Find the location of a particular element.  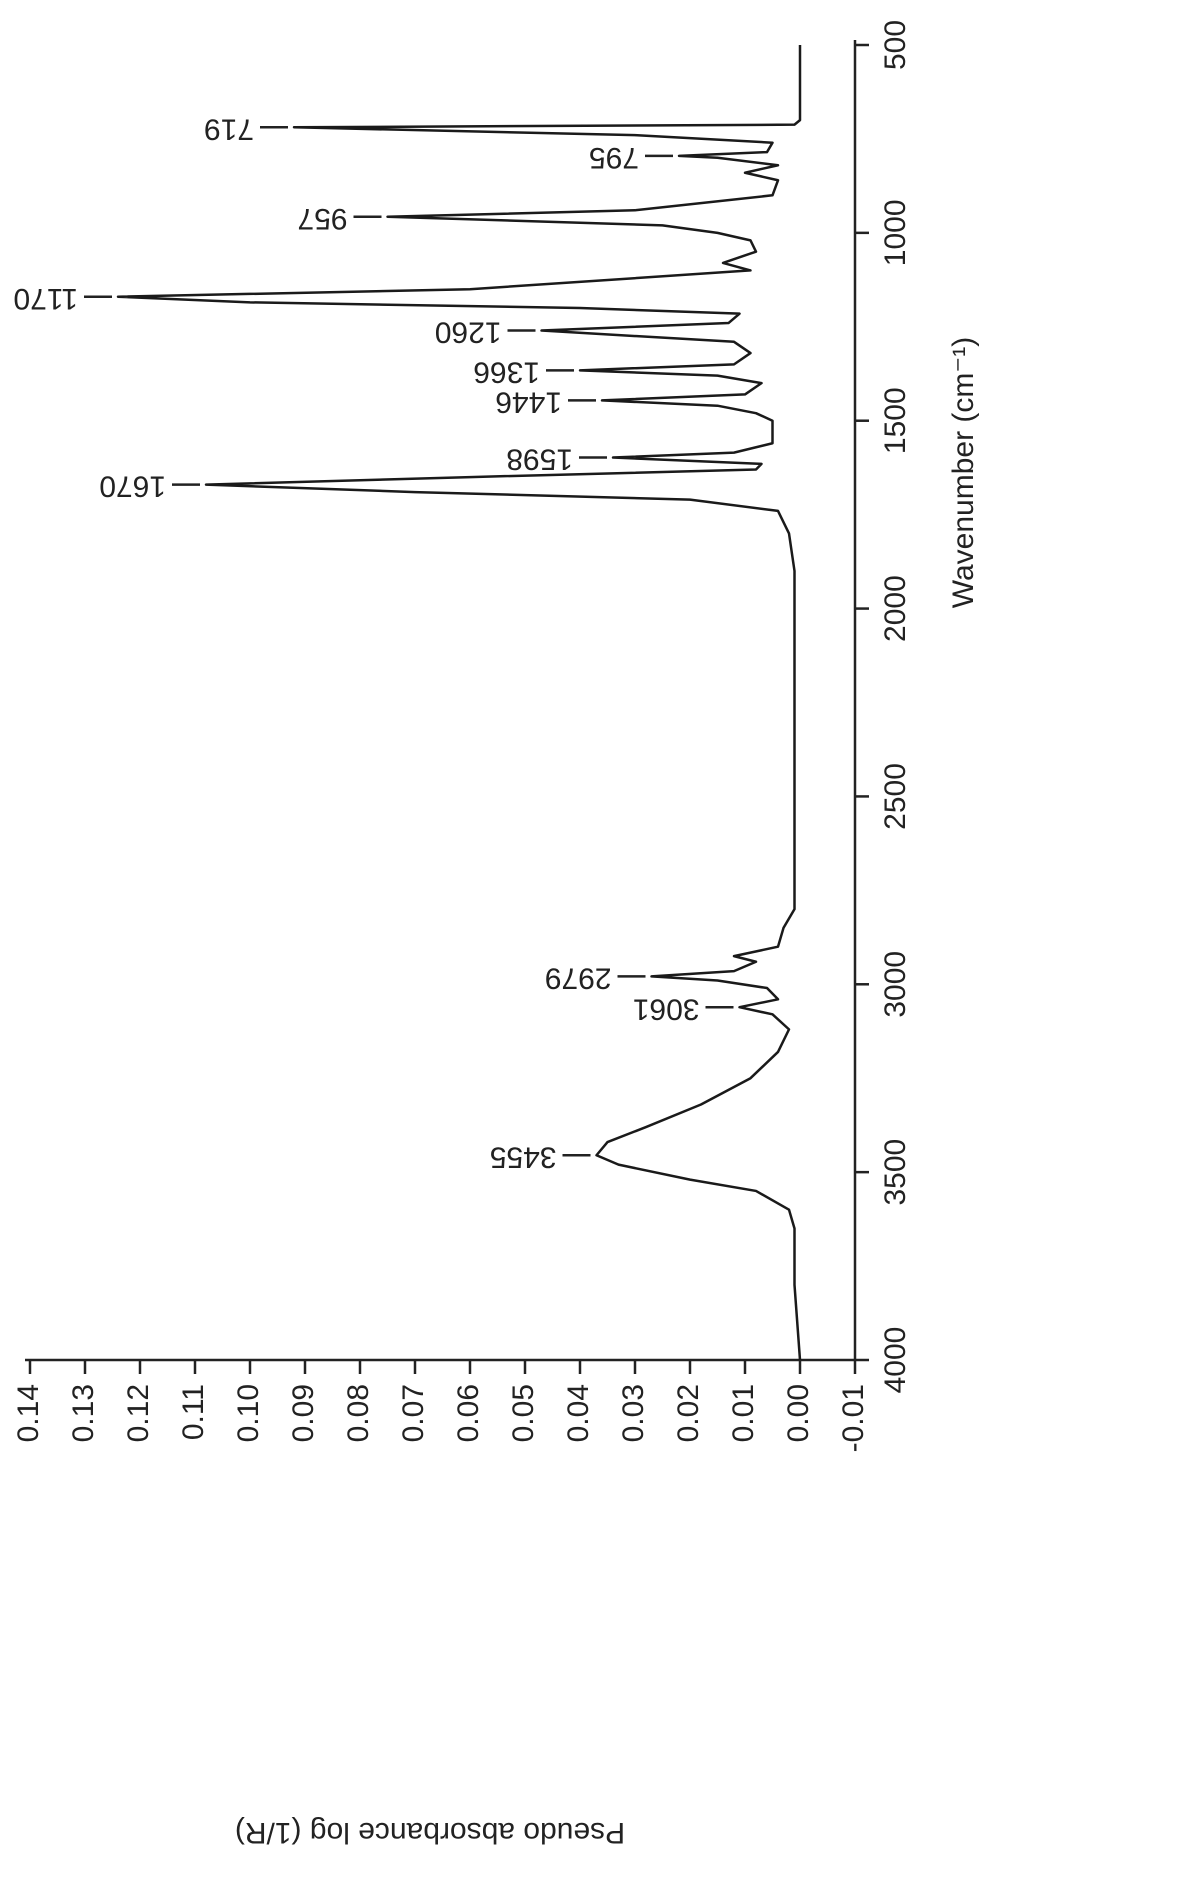

x-axis-label: Wavenumber (cm⁻¹) is located at coordinates (963, 472).